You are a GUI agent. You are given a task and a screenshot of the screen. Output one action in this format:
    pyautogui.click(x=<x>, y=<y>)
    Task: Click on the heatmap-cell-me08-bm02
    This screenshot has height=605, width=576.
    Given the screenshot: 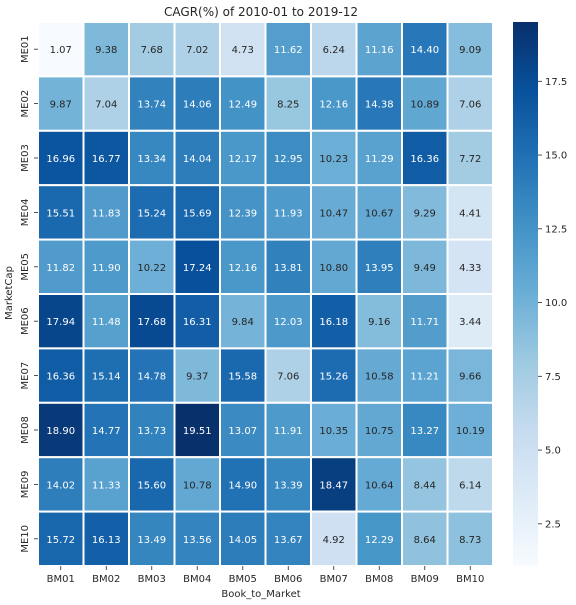 What is the action you would take?
    pyautogui.click(x=106, y=430)
    